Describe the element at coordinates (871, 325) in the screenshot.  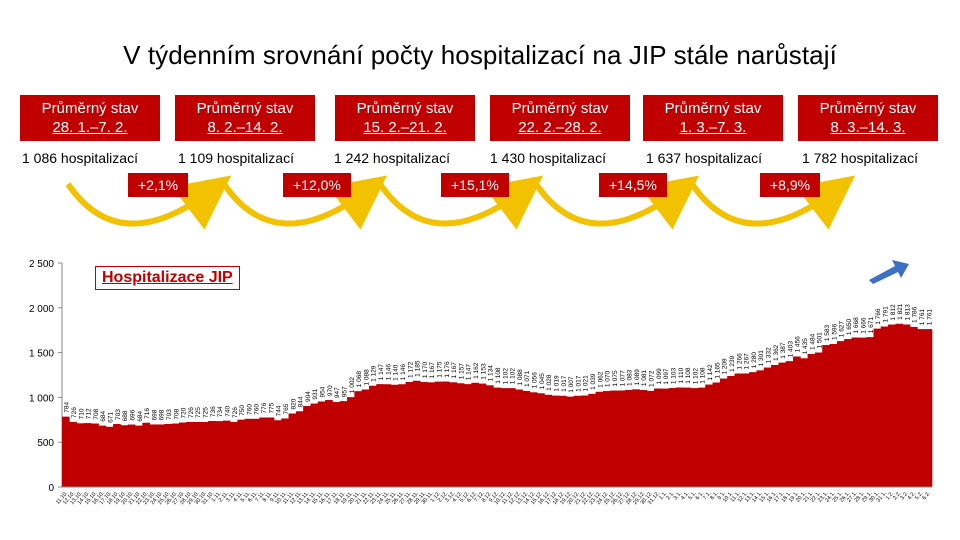
I see `bar-value-label: 1 671` at that location.